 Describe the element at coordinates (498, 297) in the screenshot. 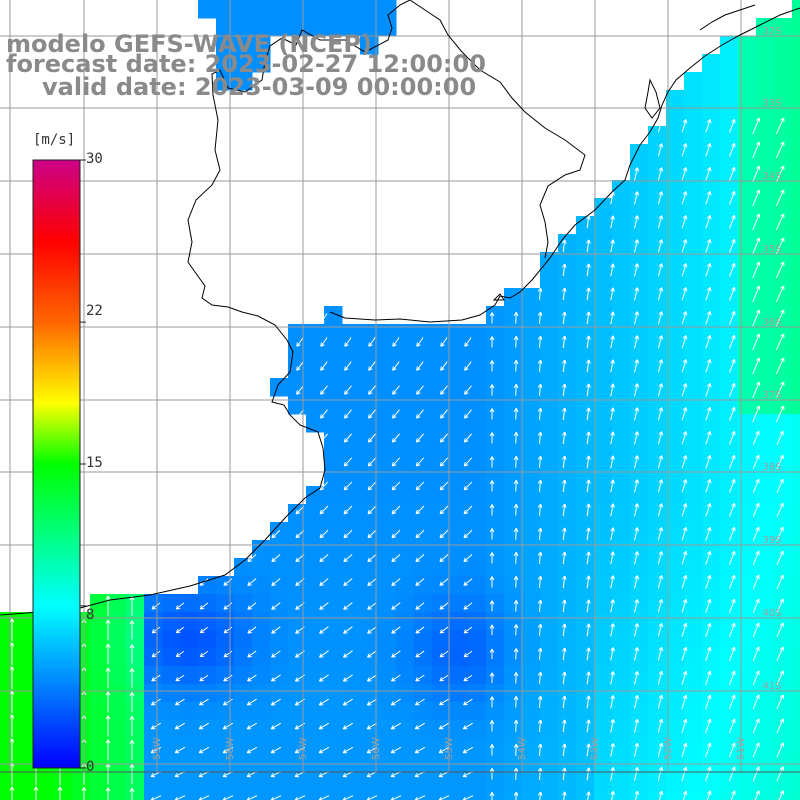

I see `islet-path` at that location.